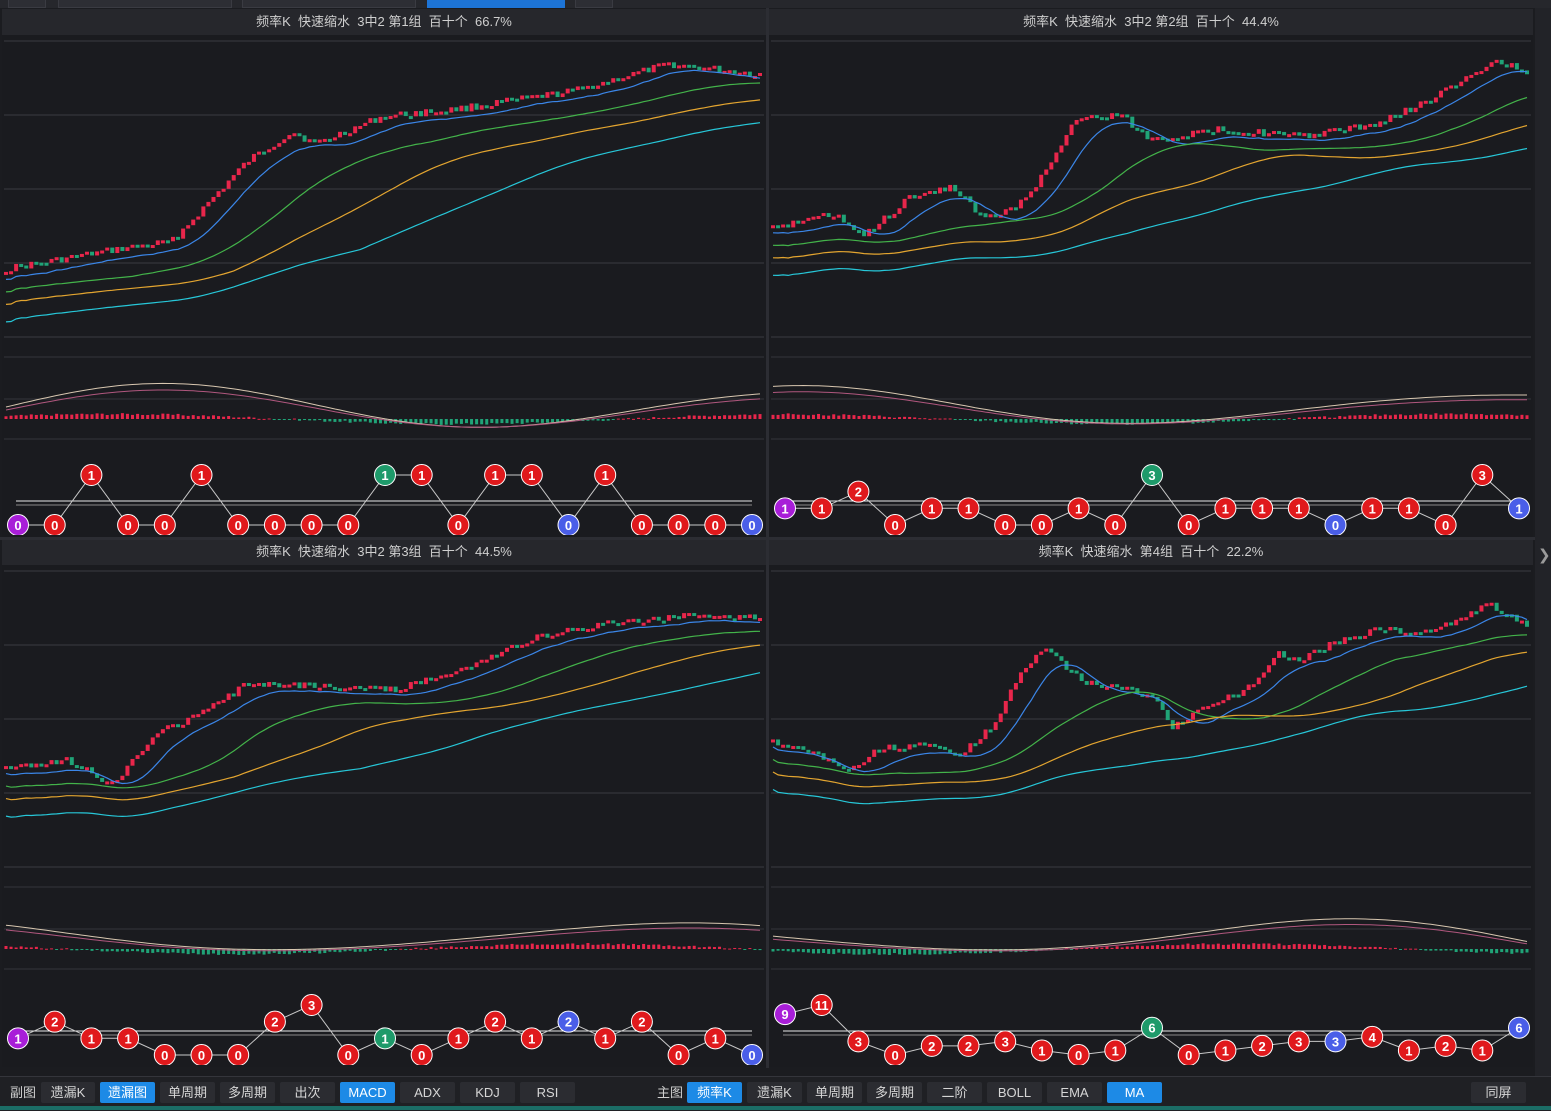  I want to click on sub-btn-yilou-chart: 遗漏图, so click(127, 1092).